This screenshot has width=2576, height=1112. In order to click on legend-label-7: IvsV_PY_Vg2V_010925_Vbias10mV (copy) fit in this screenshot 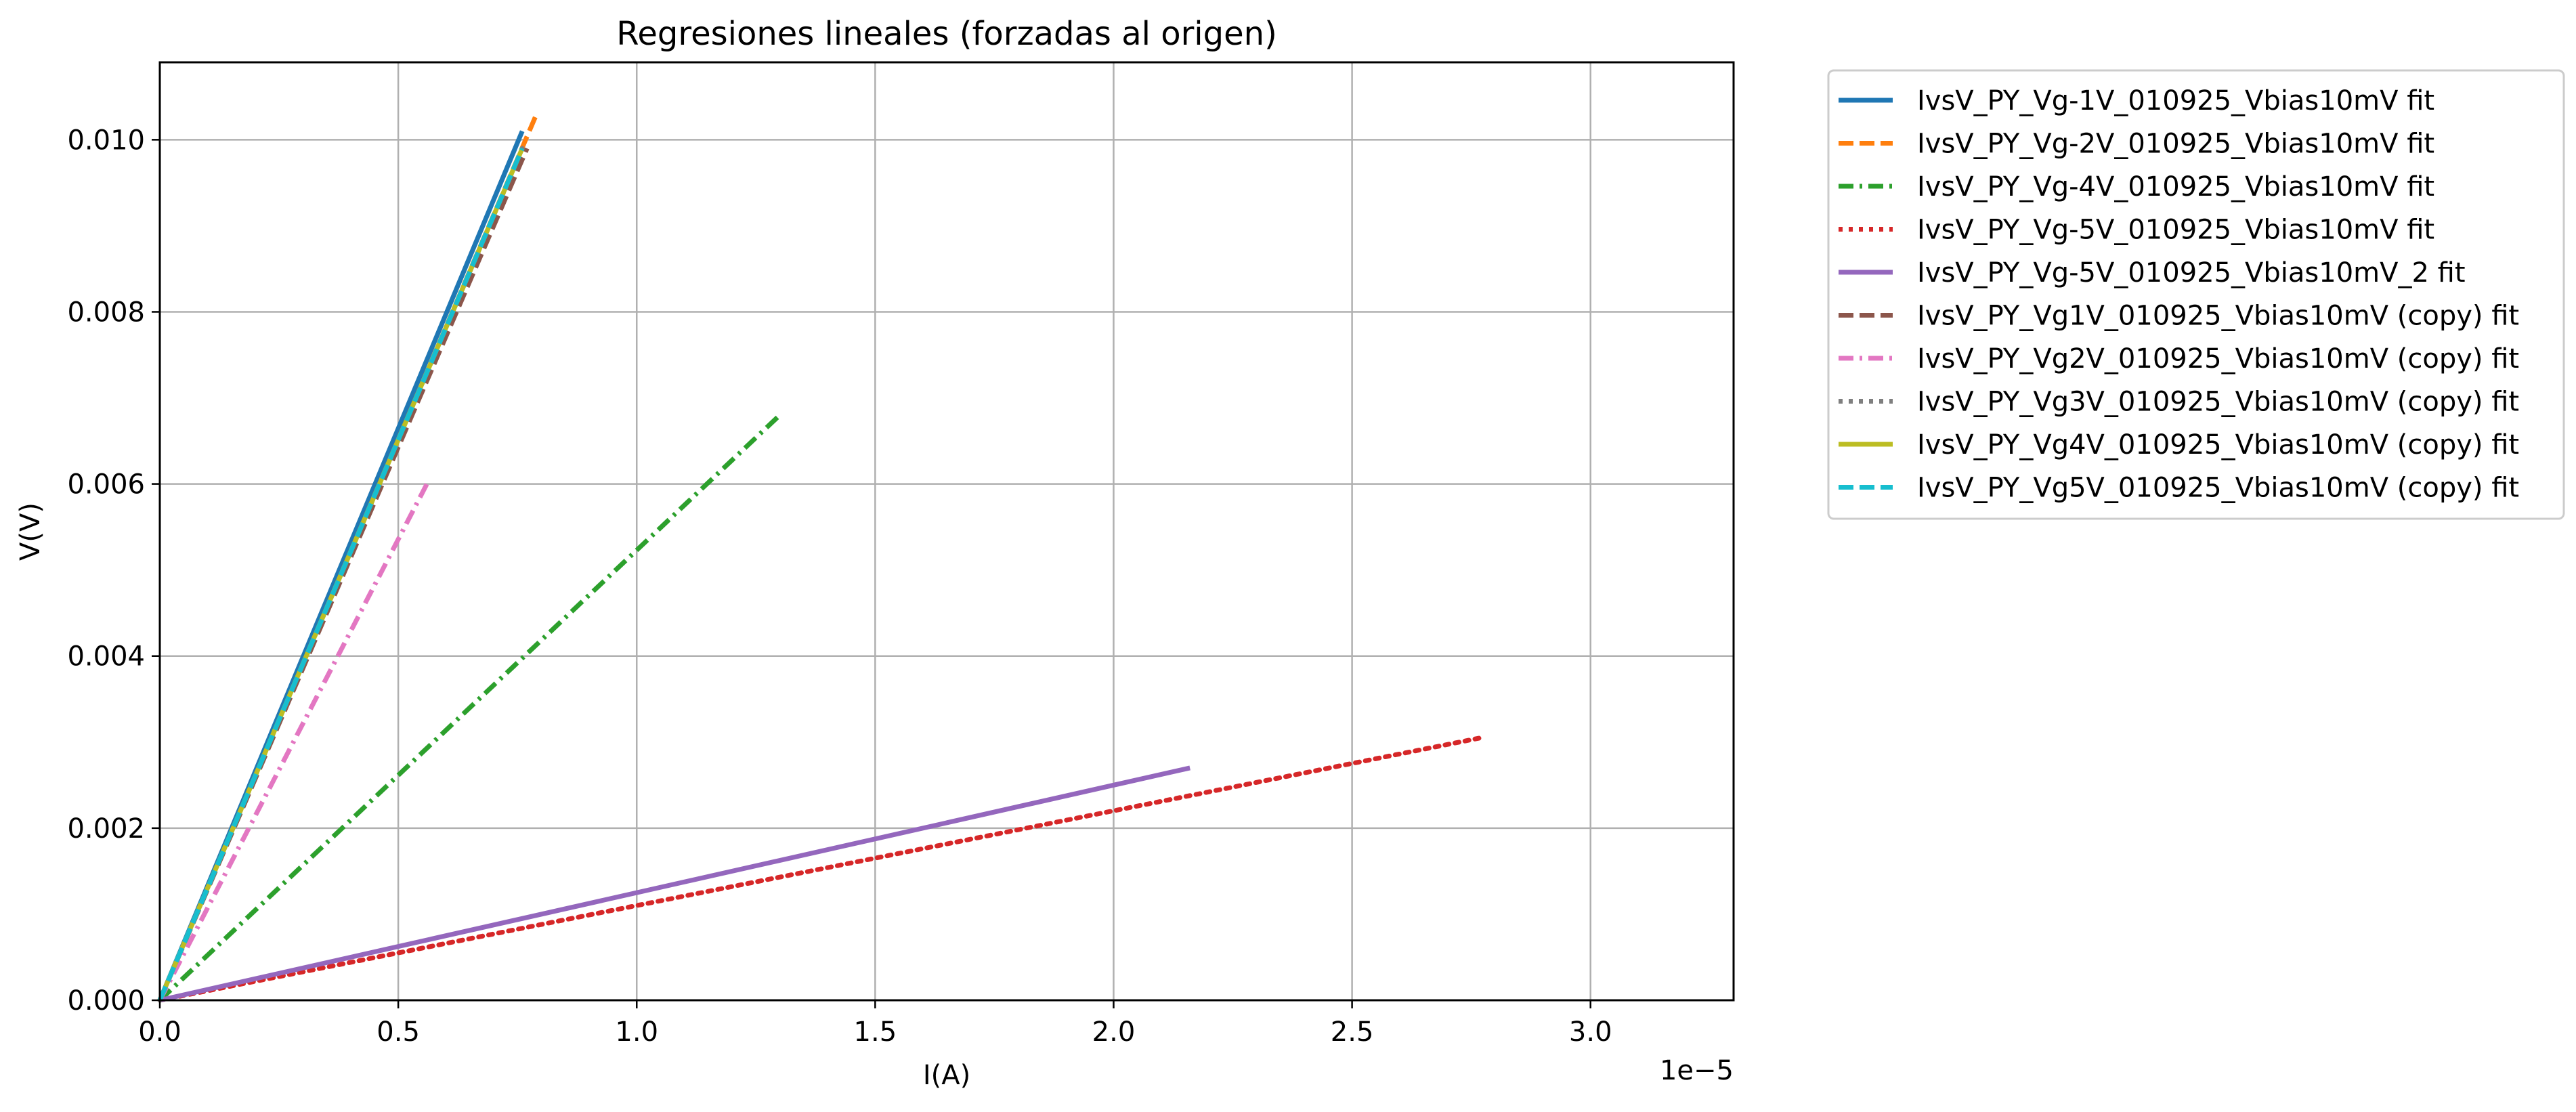, I will do `click(2218, 359)`.